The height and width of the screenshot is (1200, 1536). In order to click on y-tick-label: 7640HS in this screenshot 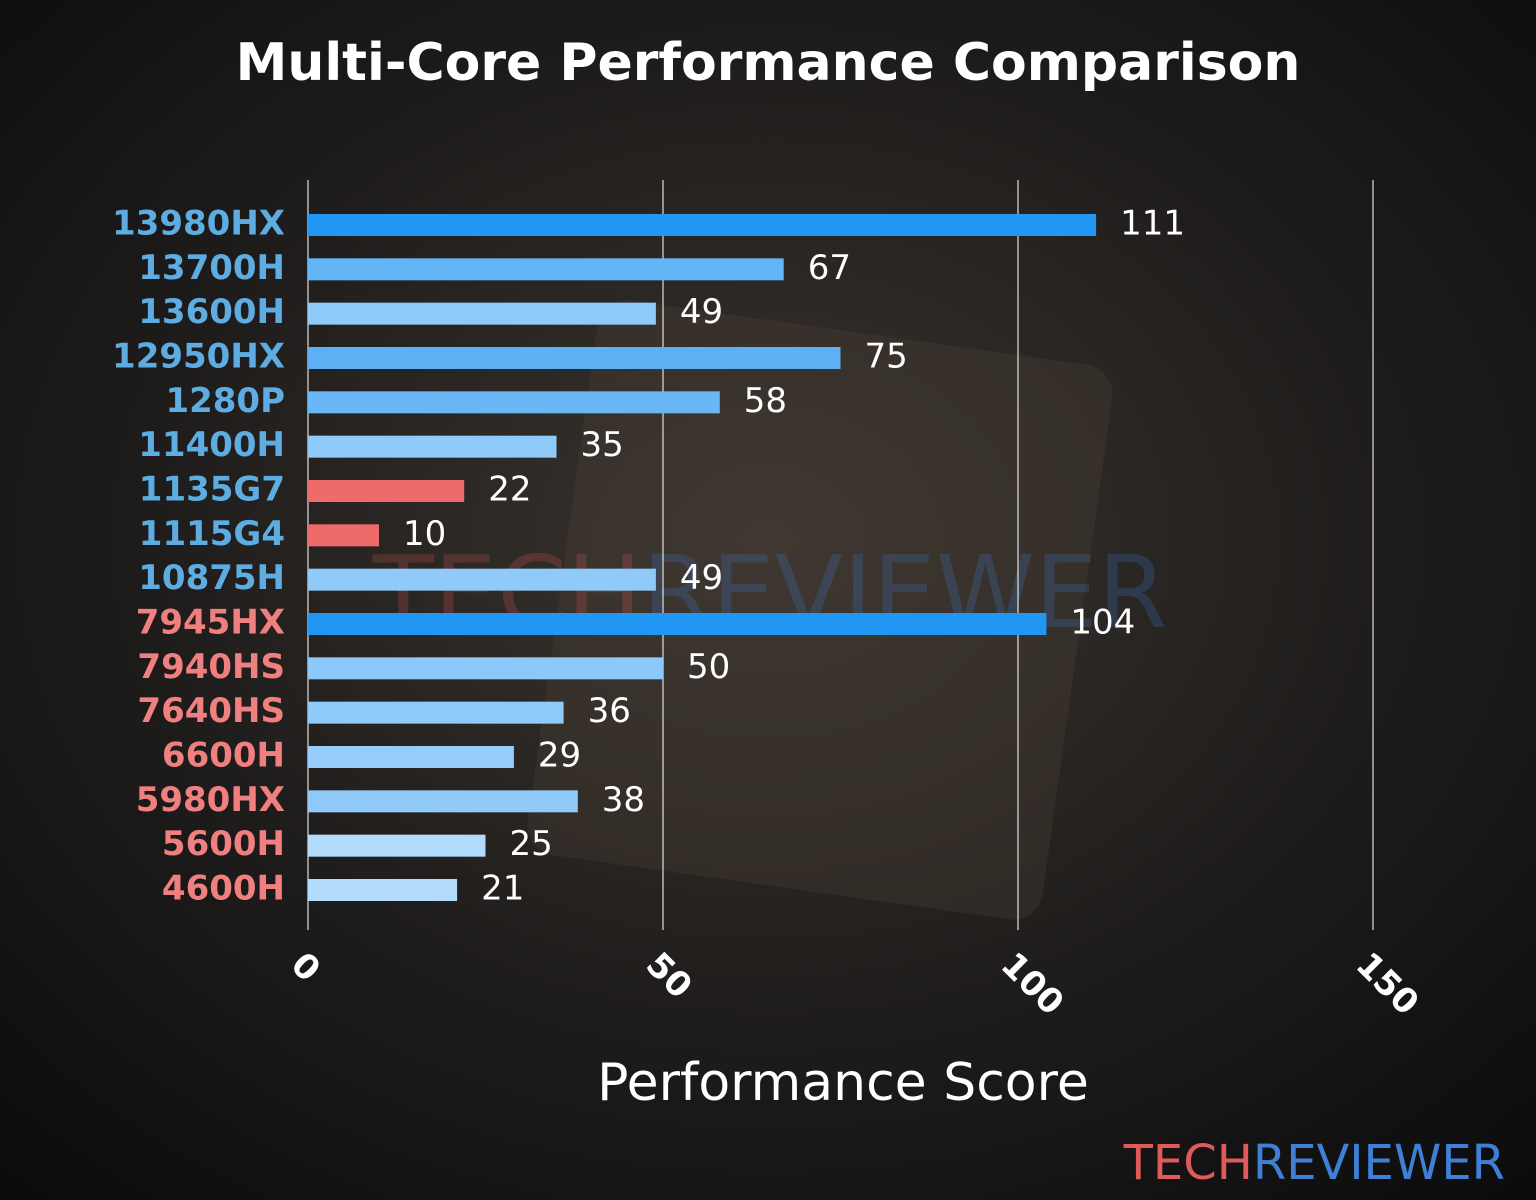, I will do `click(211, 711)`.